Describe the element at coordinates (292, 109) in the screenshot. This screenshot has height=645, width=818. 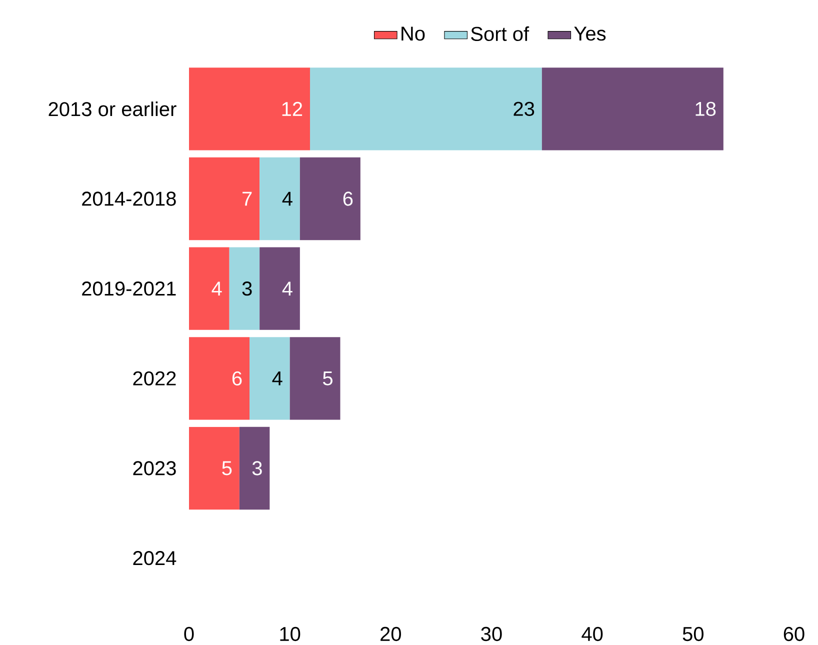
I see `data-label: 12` at that location.